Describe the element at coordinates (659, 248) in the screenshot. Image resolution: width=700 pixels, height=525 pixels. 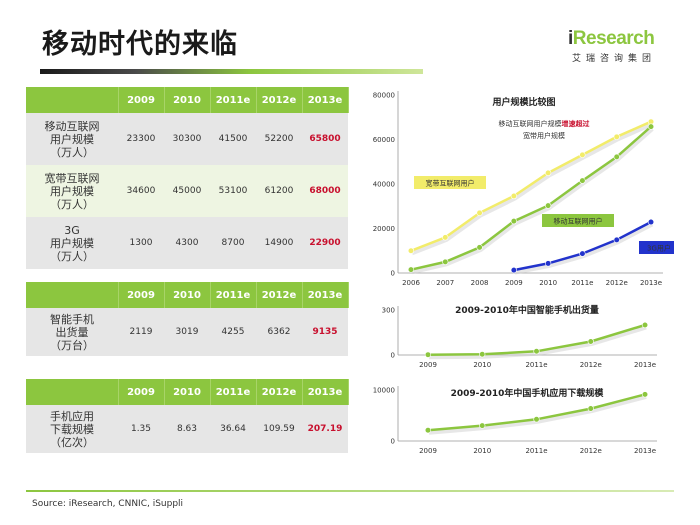
I see `series-label: 3G用户` at that location.